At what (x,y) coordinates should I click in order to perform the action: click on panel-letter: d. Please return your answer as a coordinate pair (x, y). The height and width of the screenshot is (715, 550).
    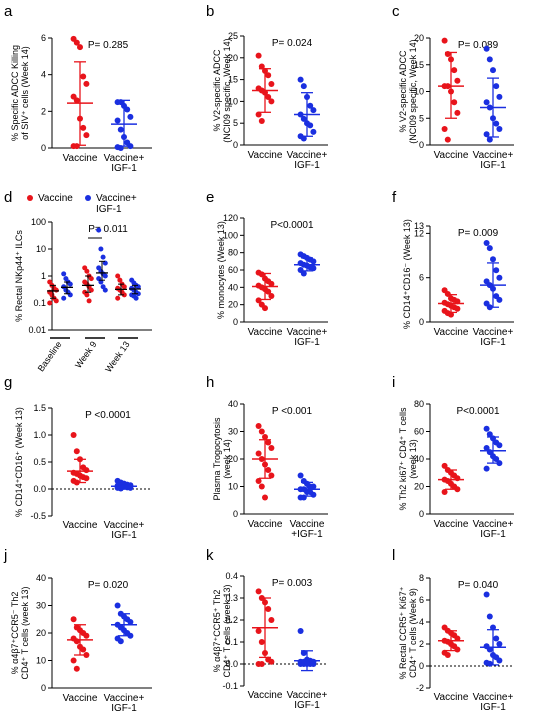
    Looking at the image, I should click on (8, 197).